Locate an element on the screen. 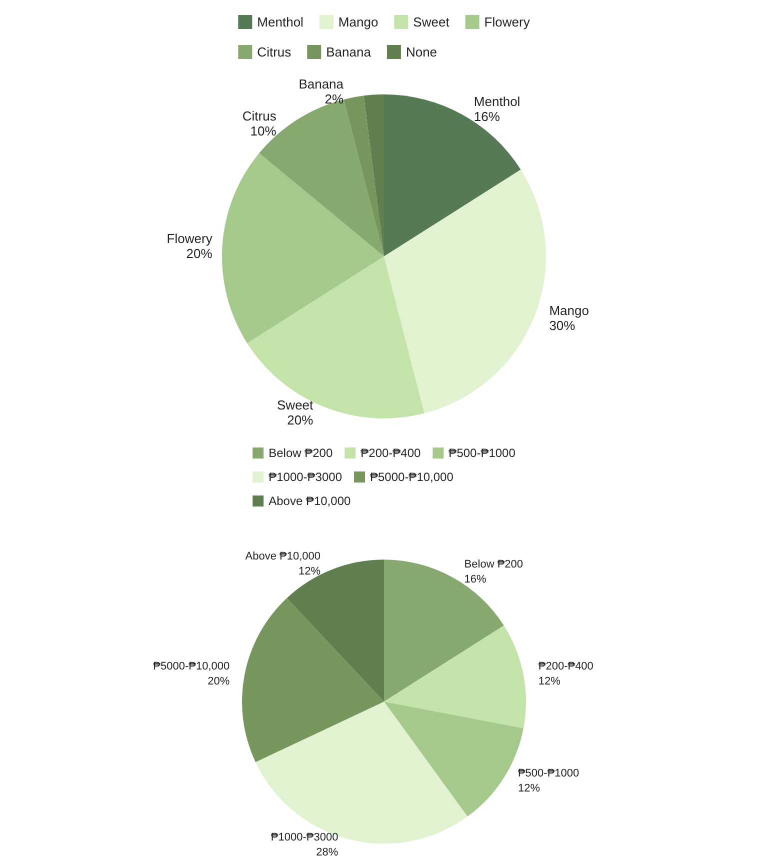  slice-label: Citrus is located at coordinates (259, 116).